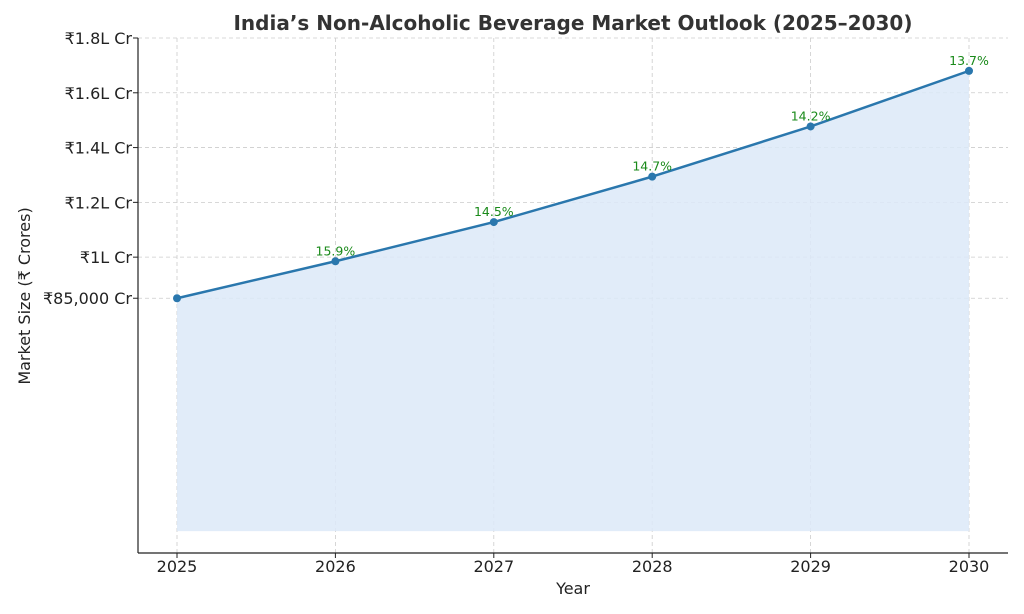  I want to click on y-tick-label-0: ₹85,000 Cr, so click(87, 298).